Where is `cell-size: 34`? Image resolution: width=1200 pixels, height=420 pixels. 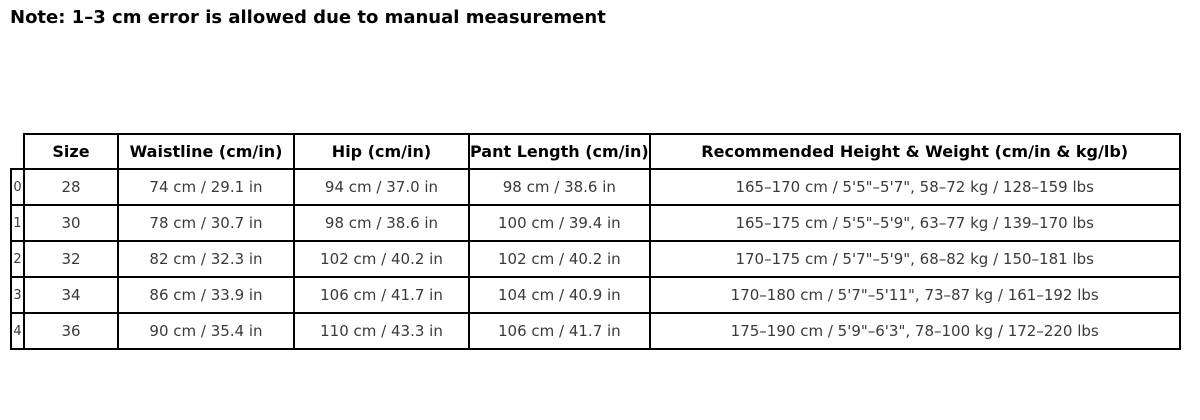 cell-size: 34 is located at coordinates (71, 295).